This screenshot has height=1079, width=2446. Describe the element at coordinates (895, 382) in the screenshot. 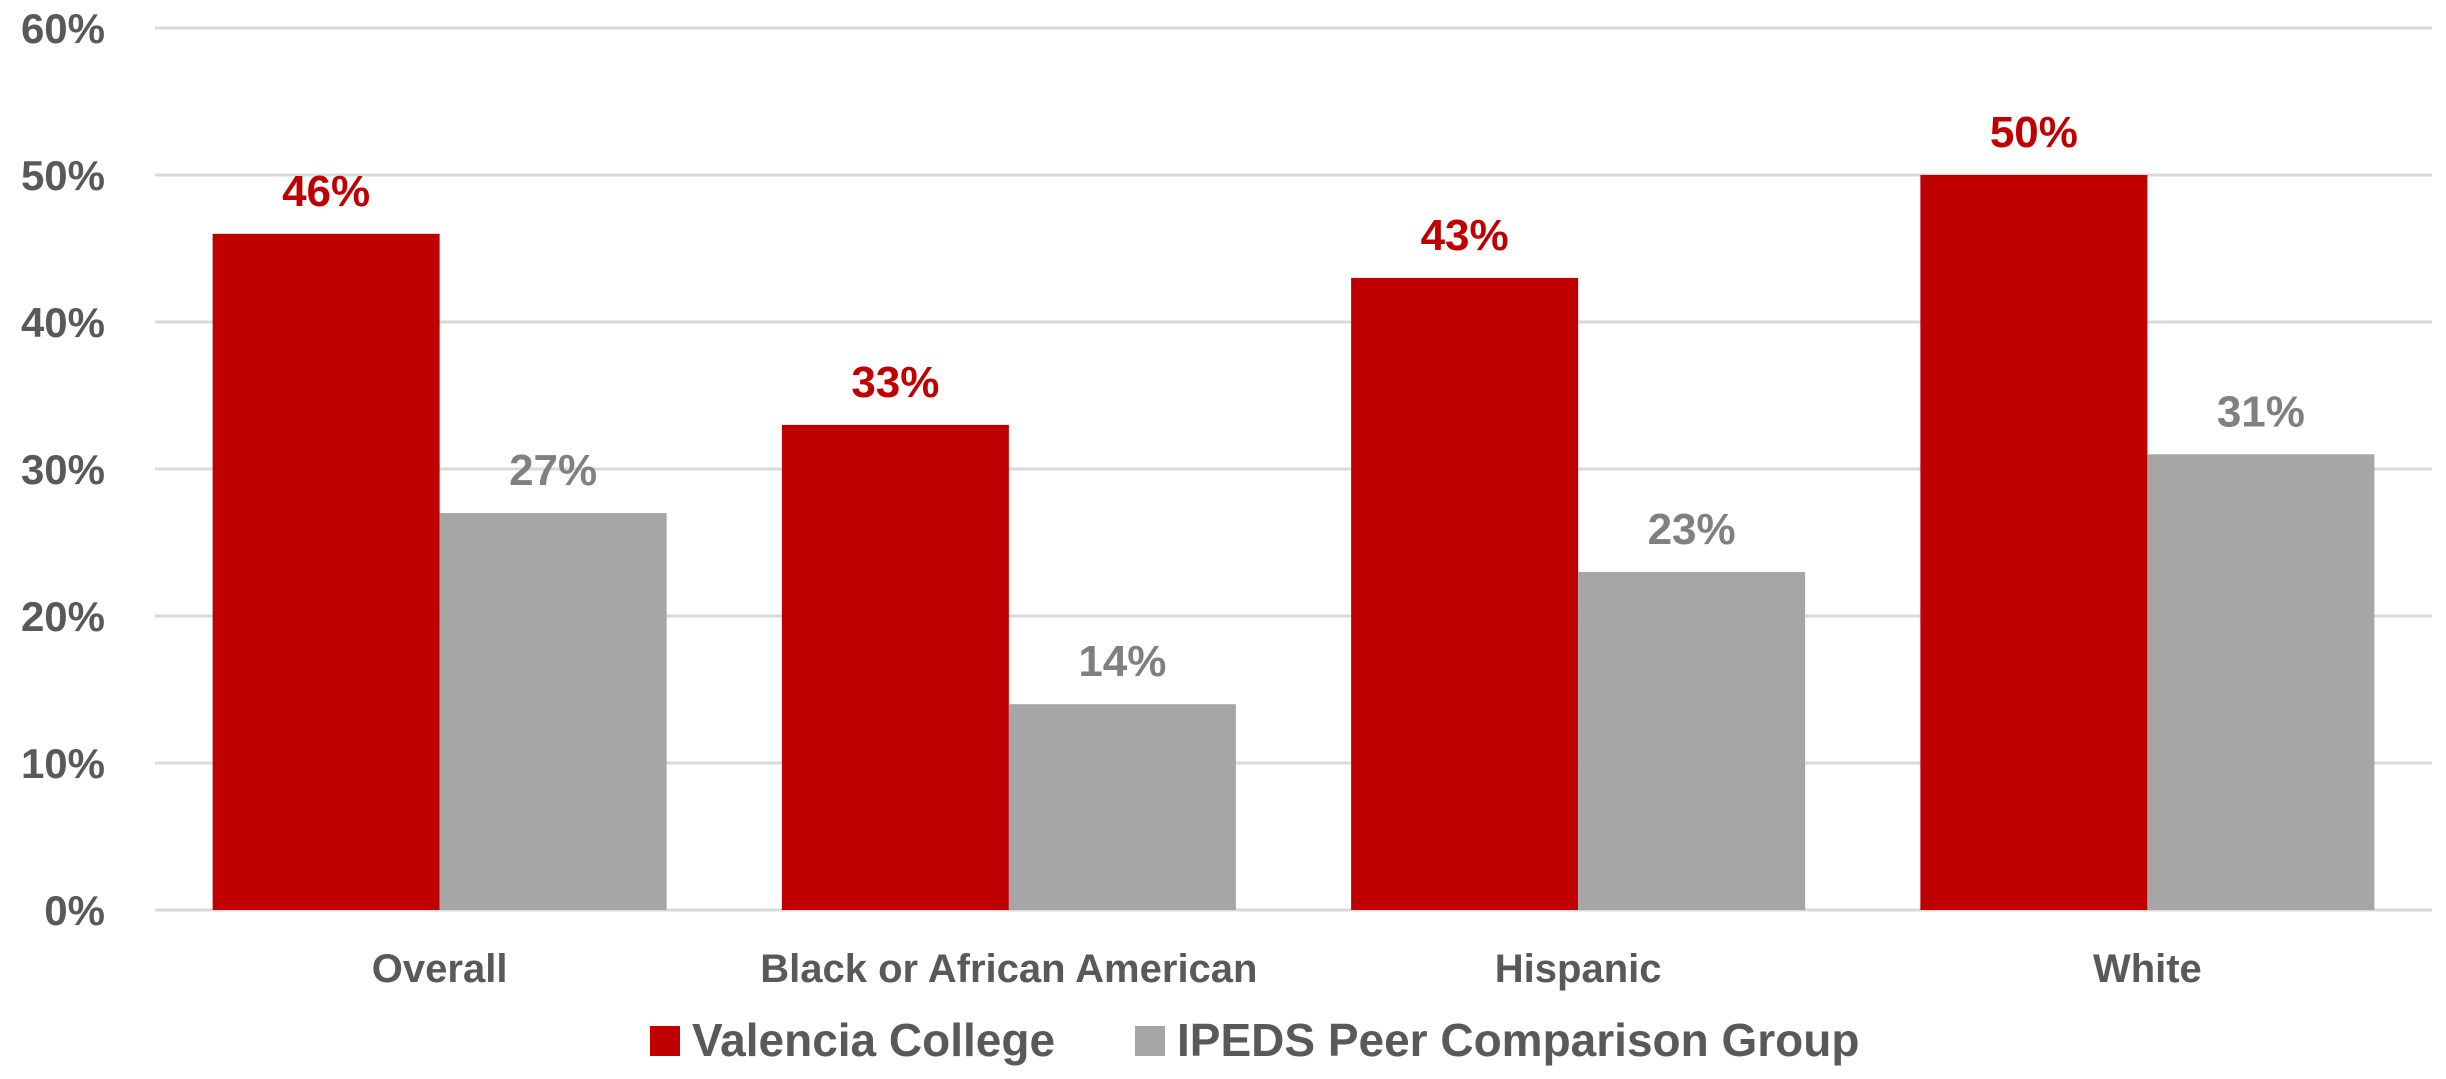

I see `data-label: 33%` at that location.